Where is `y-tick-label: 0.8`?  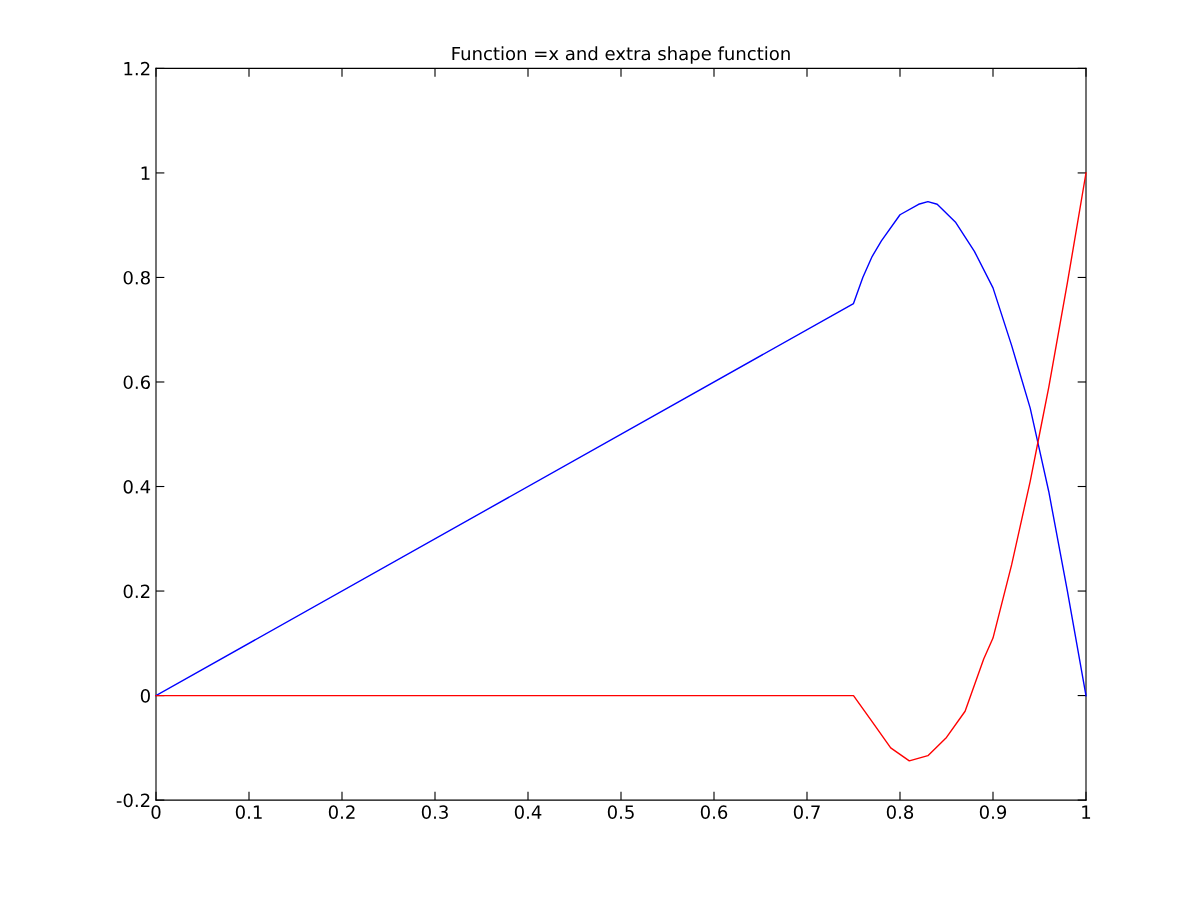
y-tick-label: 0.8 is located at coordinates (136, 277).